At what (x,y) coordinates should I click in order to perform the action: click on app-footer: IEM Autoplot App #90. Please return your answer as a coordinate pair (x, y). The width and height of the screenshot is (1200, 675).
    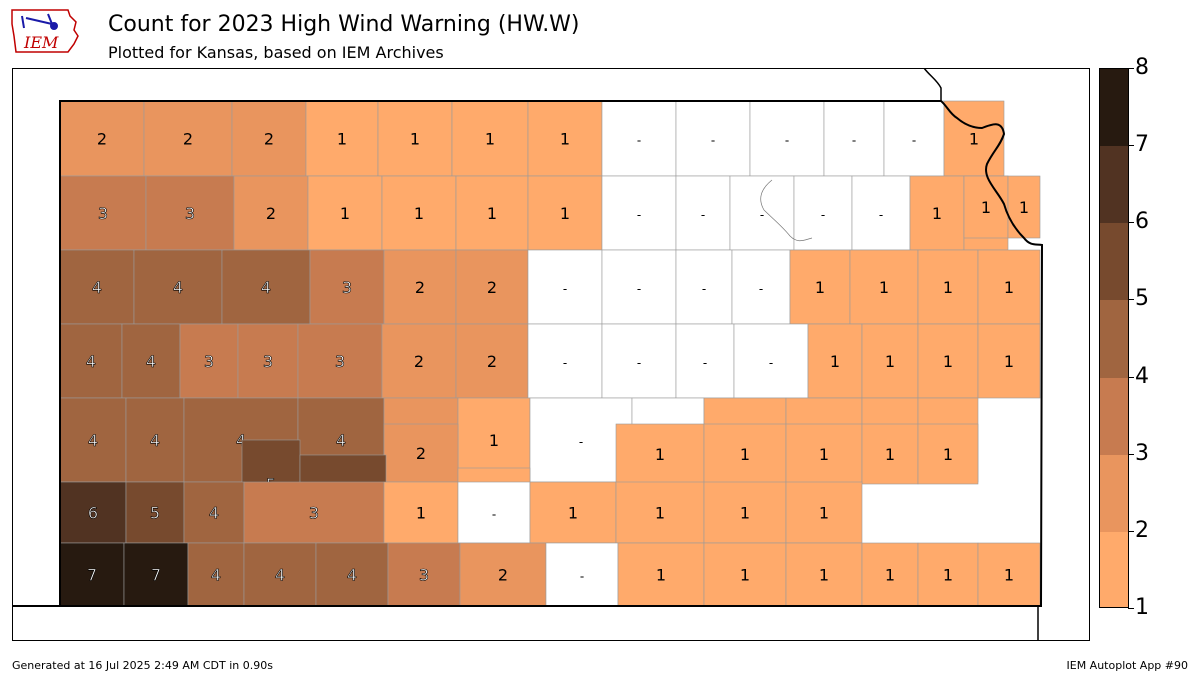
    Looking at the image, I should click on (1127, 665).